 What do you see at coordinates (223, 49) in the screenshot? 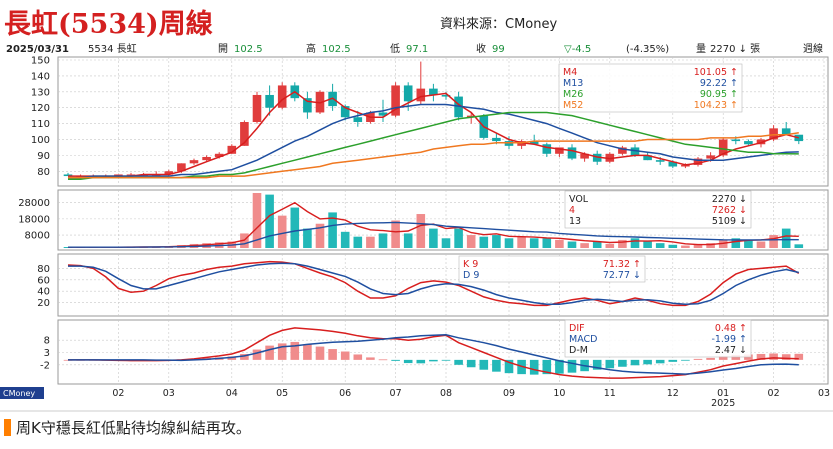
I see `open-label: 開` at bounding box center [223, 49].